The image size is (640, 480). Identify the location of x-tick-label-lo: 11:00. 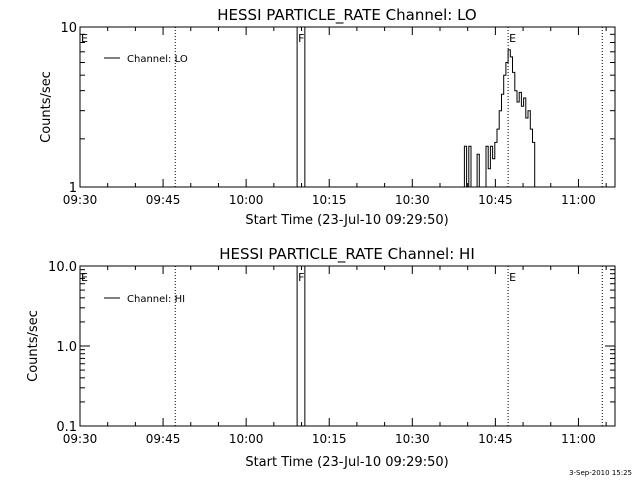
(578, 200).